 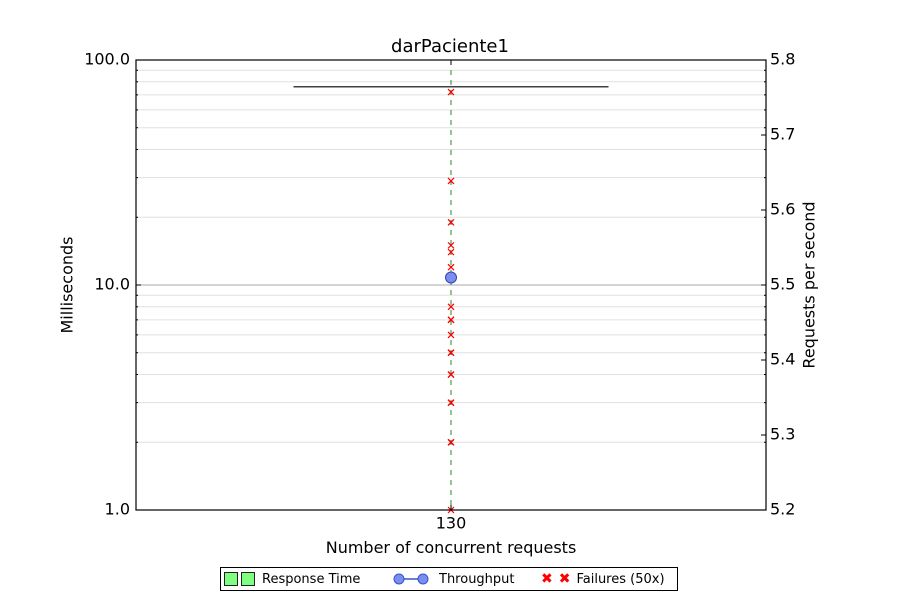 I want to click on legend-item-throughput: Throughput, so click(x=454, y=579).